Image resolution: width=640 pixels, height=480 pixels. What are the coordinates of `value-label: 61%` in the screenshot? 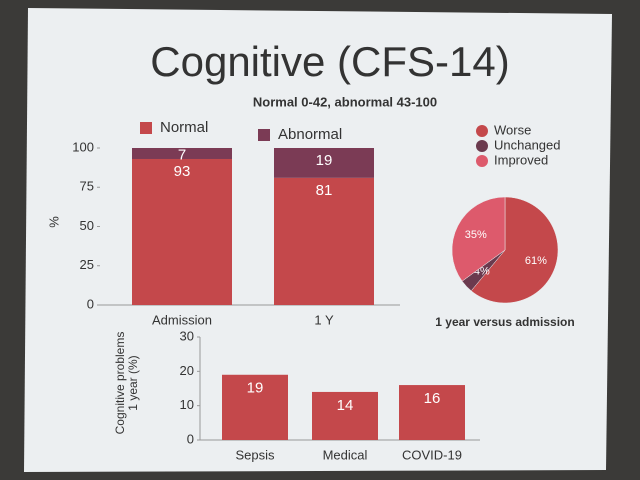 It's located at (536, 261).